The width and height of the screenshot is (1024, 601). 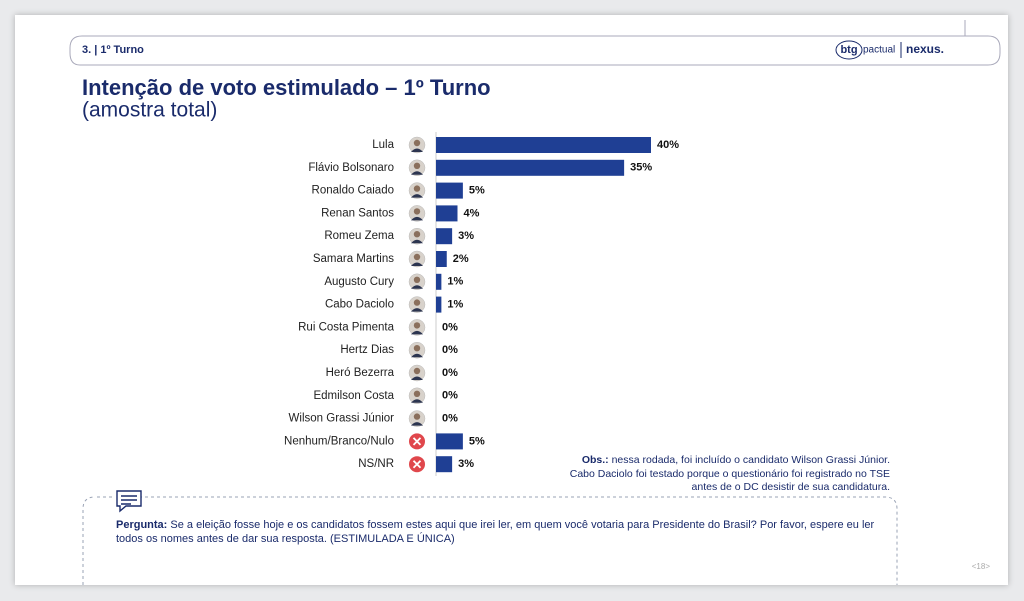 I want to click on value-label: 2%, so click(x=461, y=259).